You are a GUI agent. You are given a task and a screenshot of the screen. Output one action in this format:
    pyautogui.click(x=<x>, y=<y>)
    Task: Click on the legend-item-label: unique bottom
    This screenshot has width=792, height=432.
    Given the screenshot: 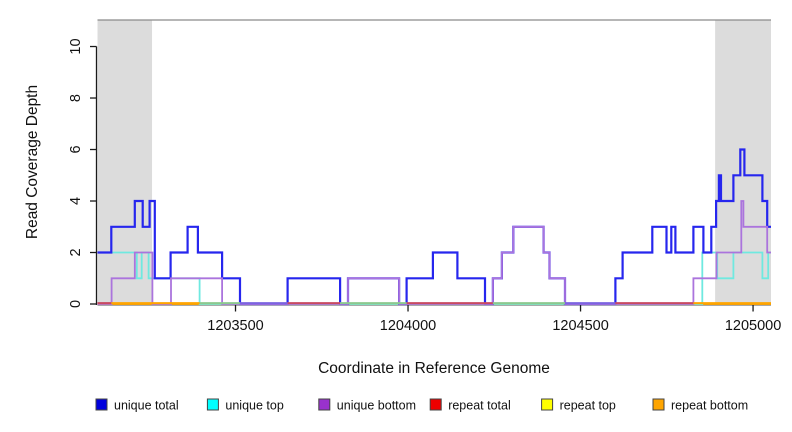 What is the action you would take?
    pyautogui.click(x=376, y=406)
    